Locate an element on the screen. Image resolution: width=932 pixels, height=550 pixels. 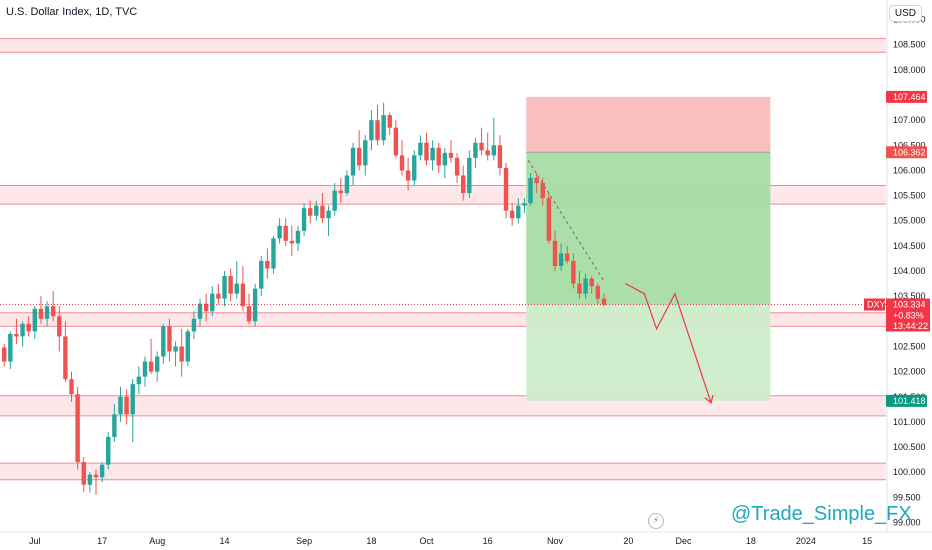
price-tag-text-2: 101.418 is located at coordinates (909, 401).